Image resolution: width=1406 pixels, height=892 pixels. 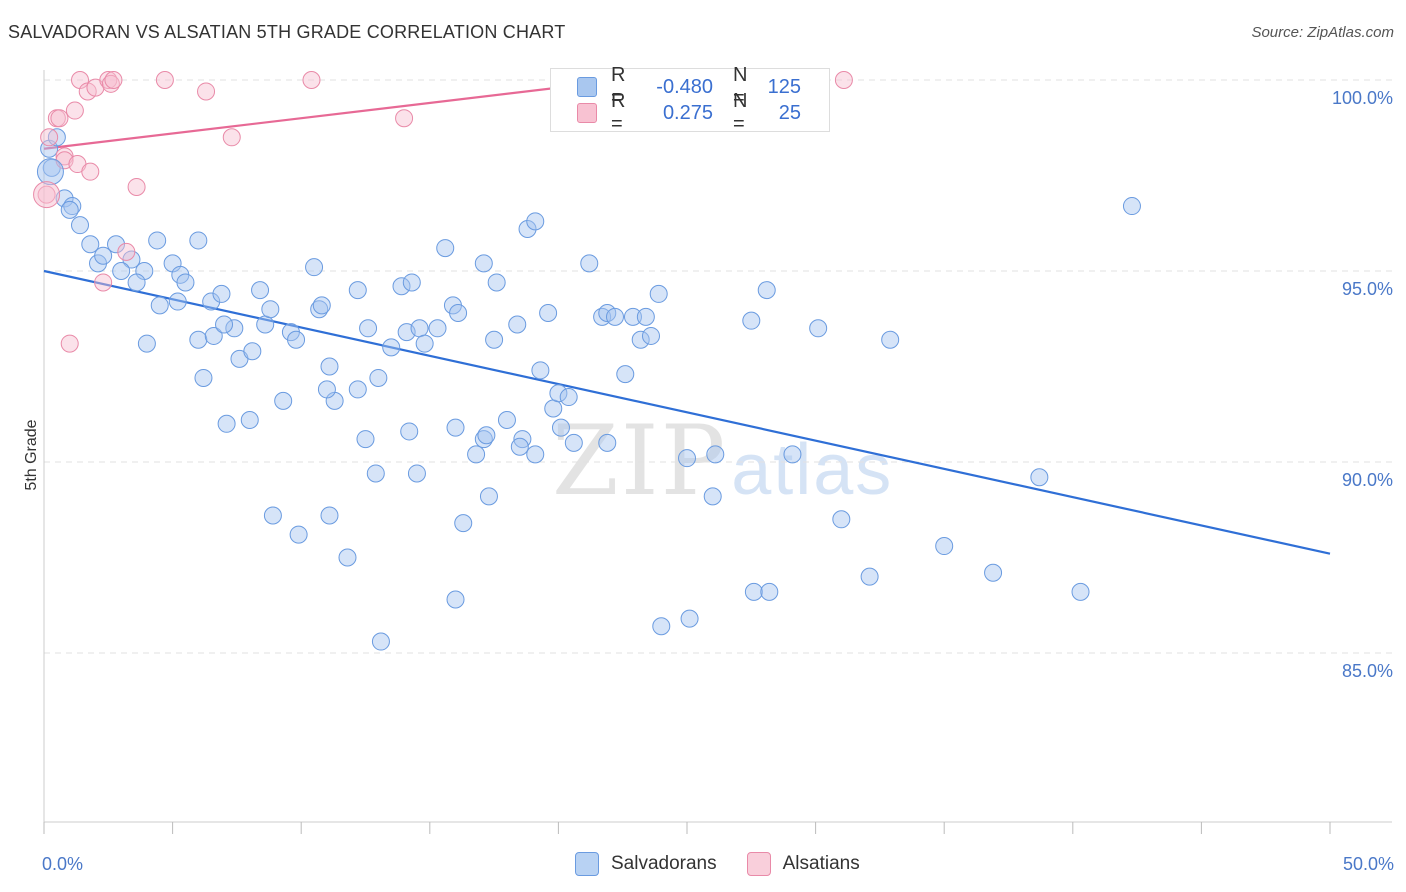 What do you see at coordinates (47, 195) in the screenshot?
I see `point-cluster` at bounding box center [47, 195].